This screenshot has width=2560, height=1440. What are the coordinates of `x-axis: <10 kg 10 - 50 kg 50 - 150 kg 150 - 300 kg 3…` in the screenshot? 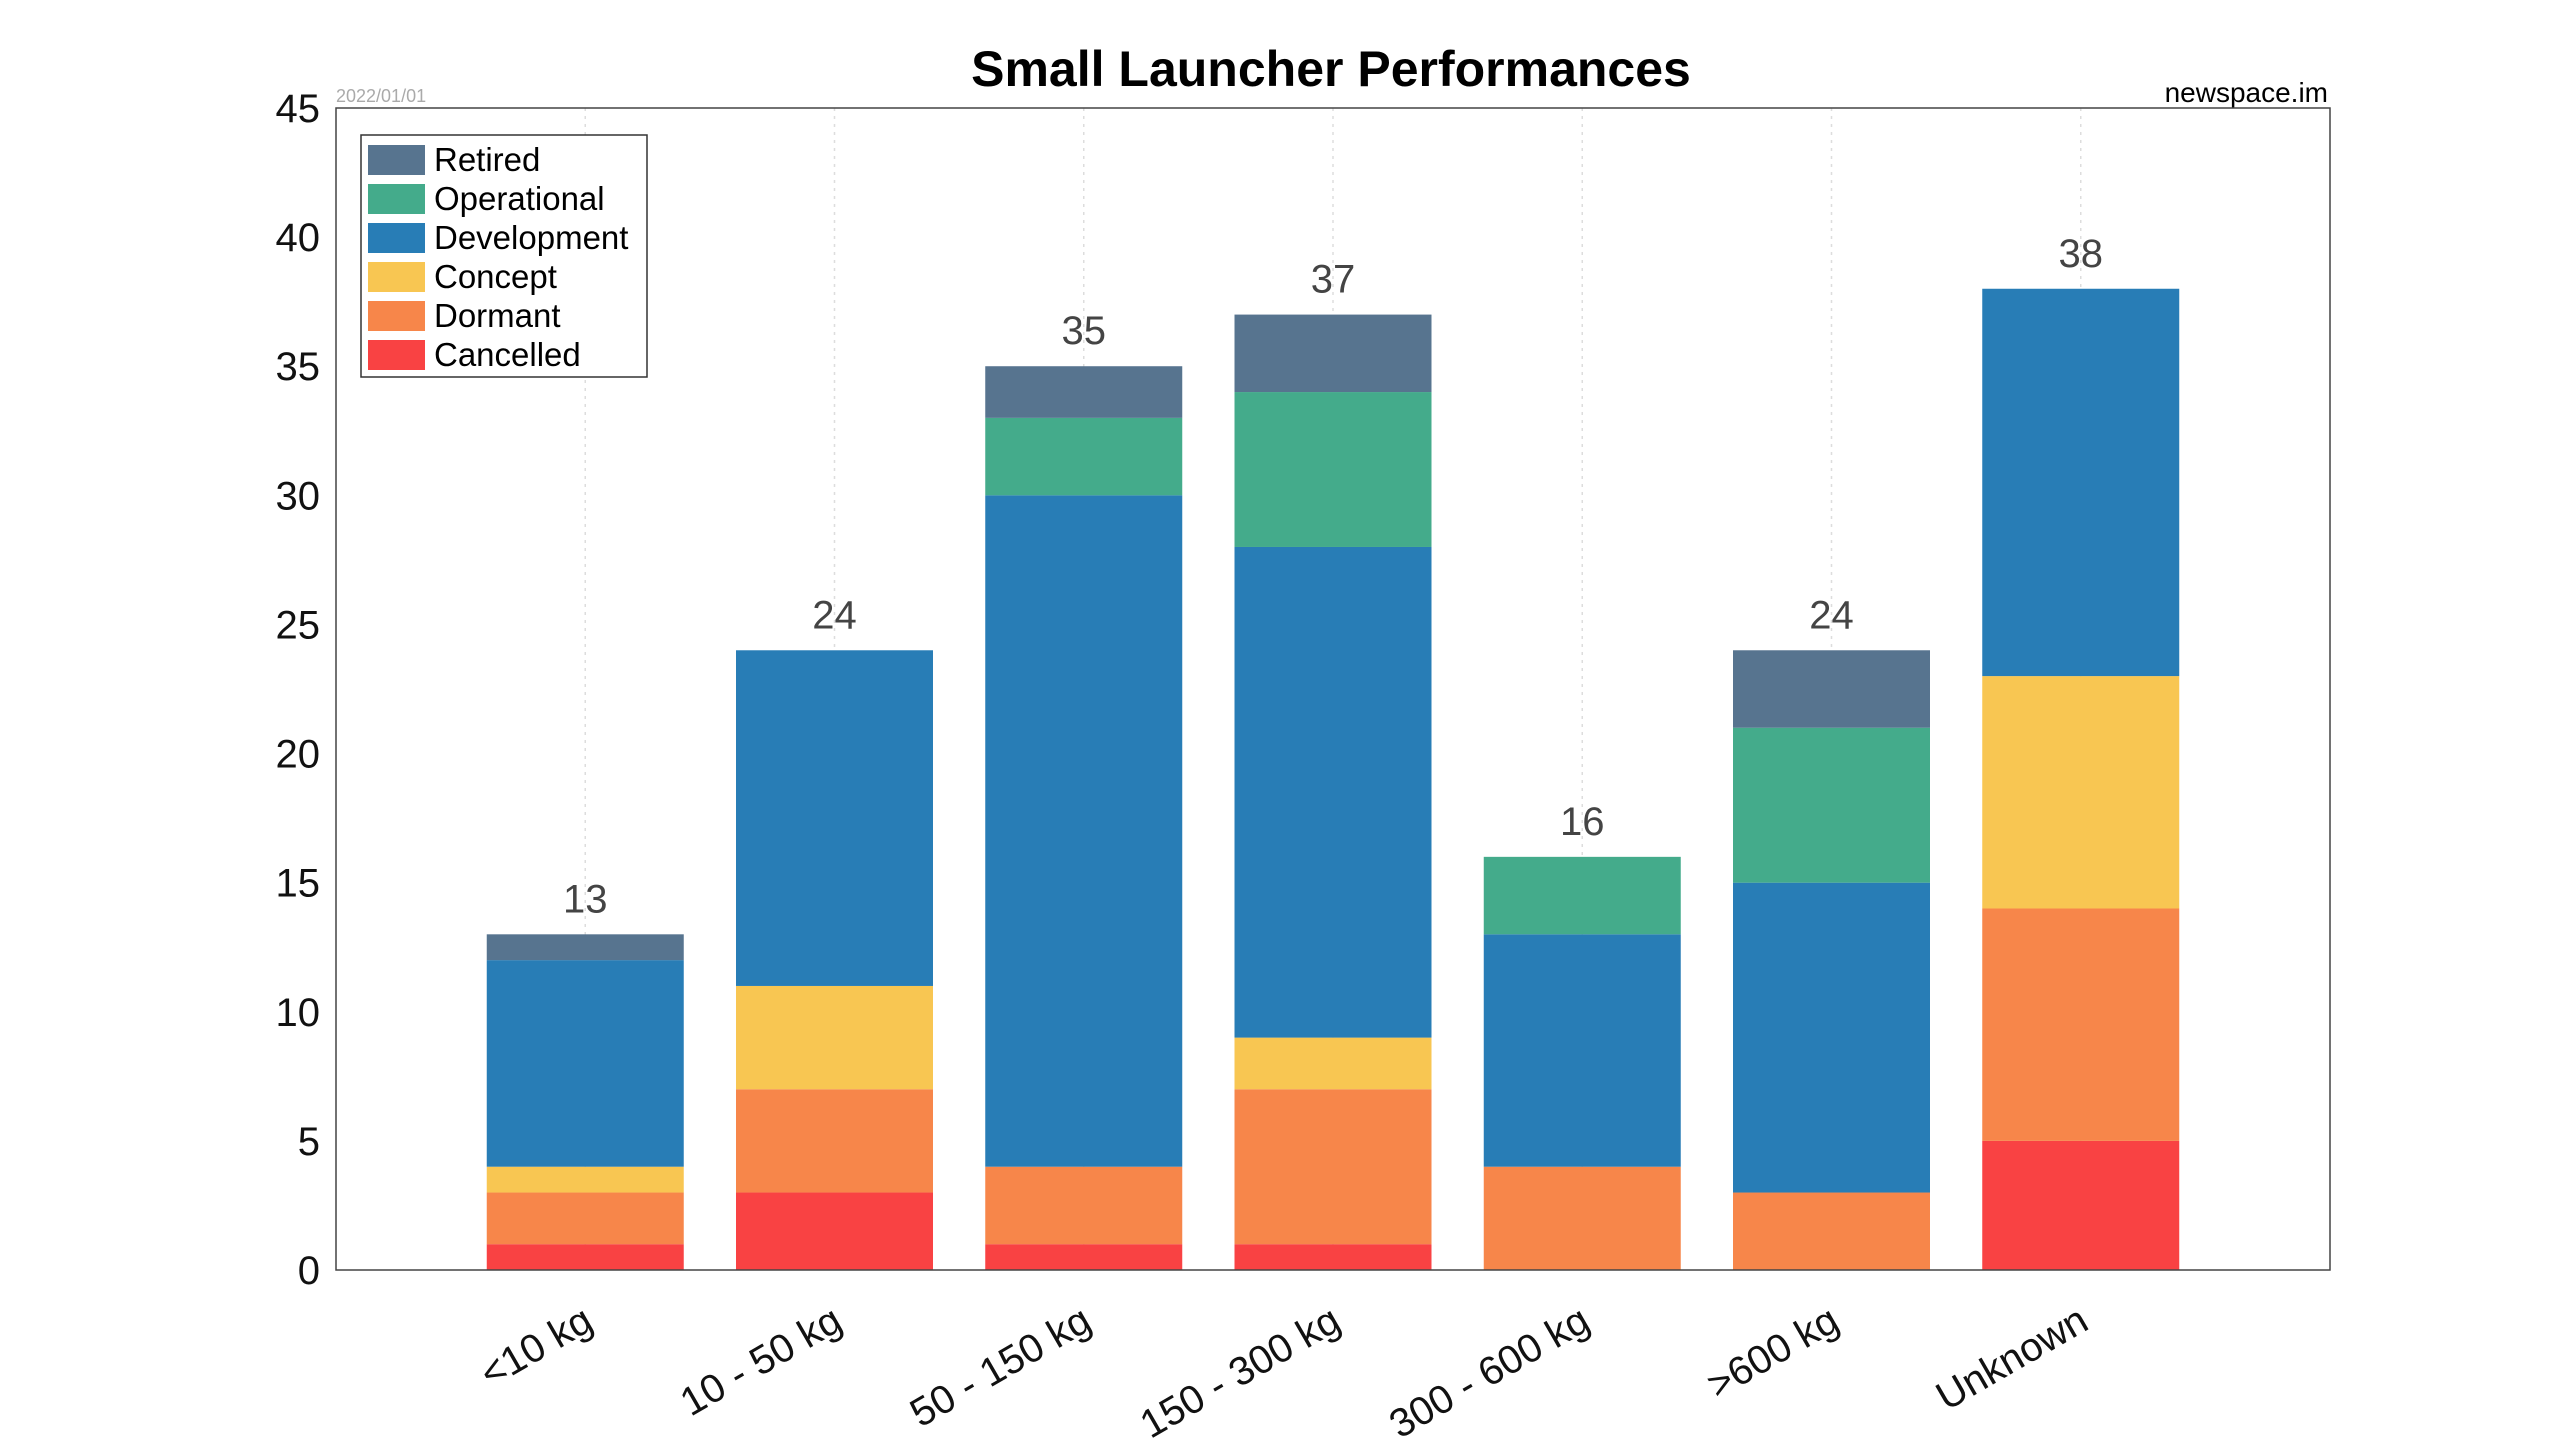 It's located at (1284, 1369).